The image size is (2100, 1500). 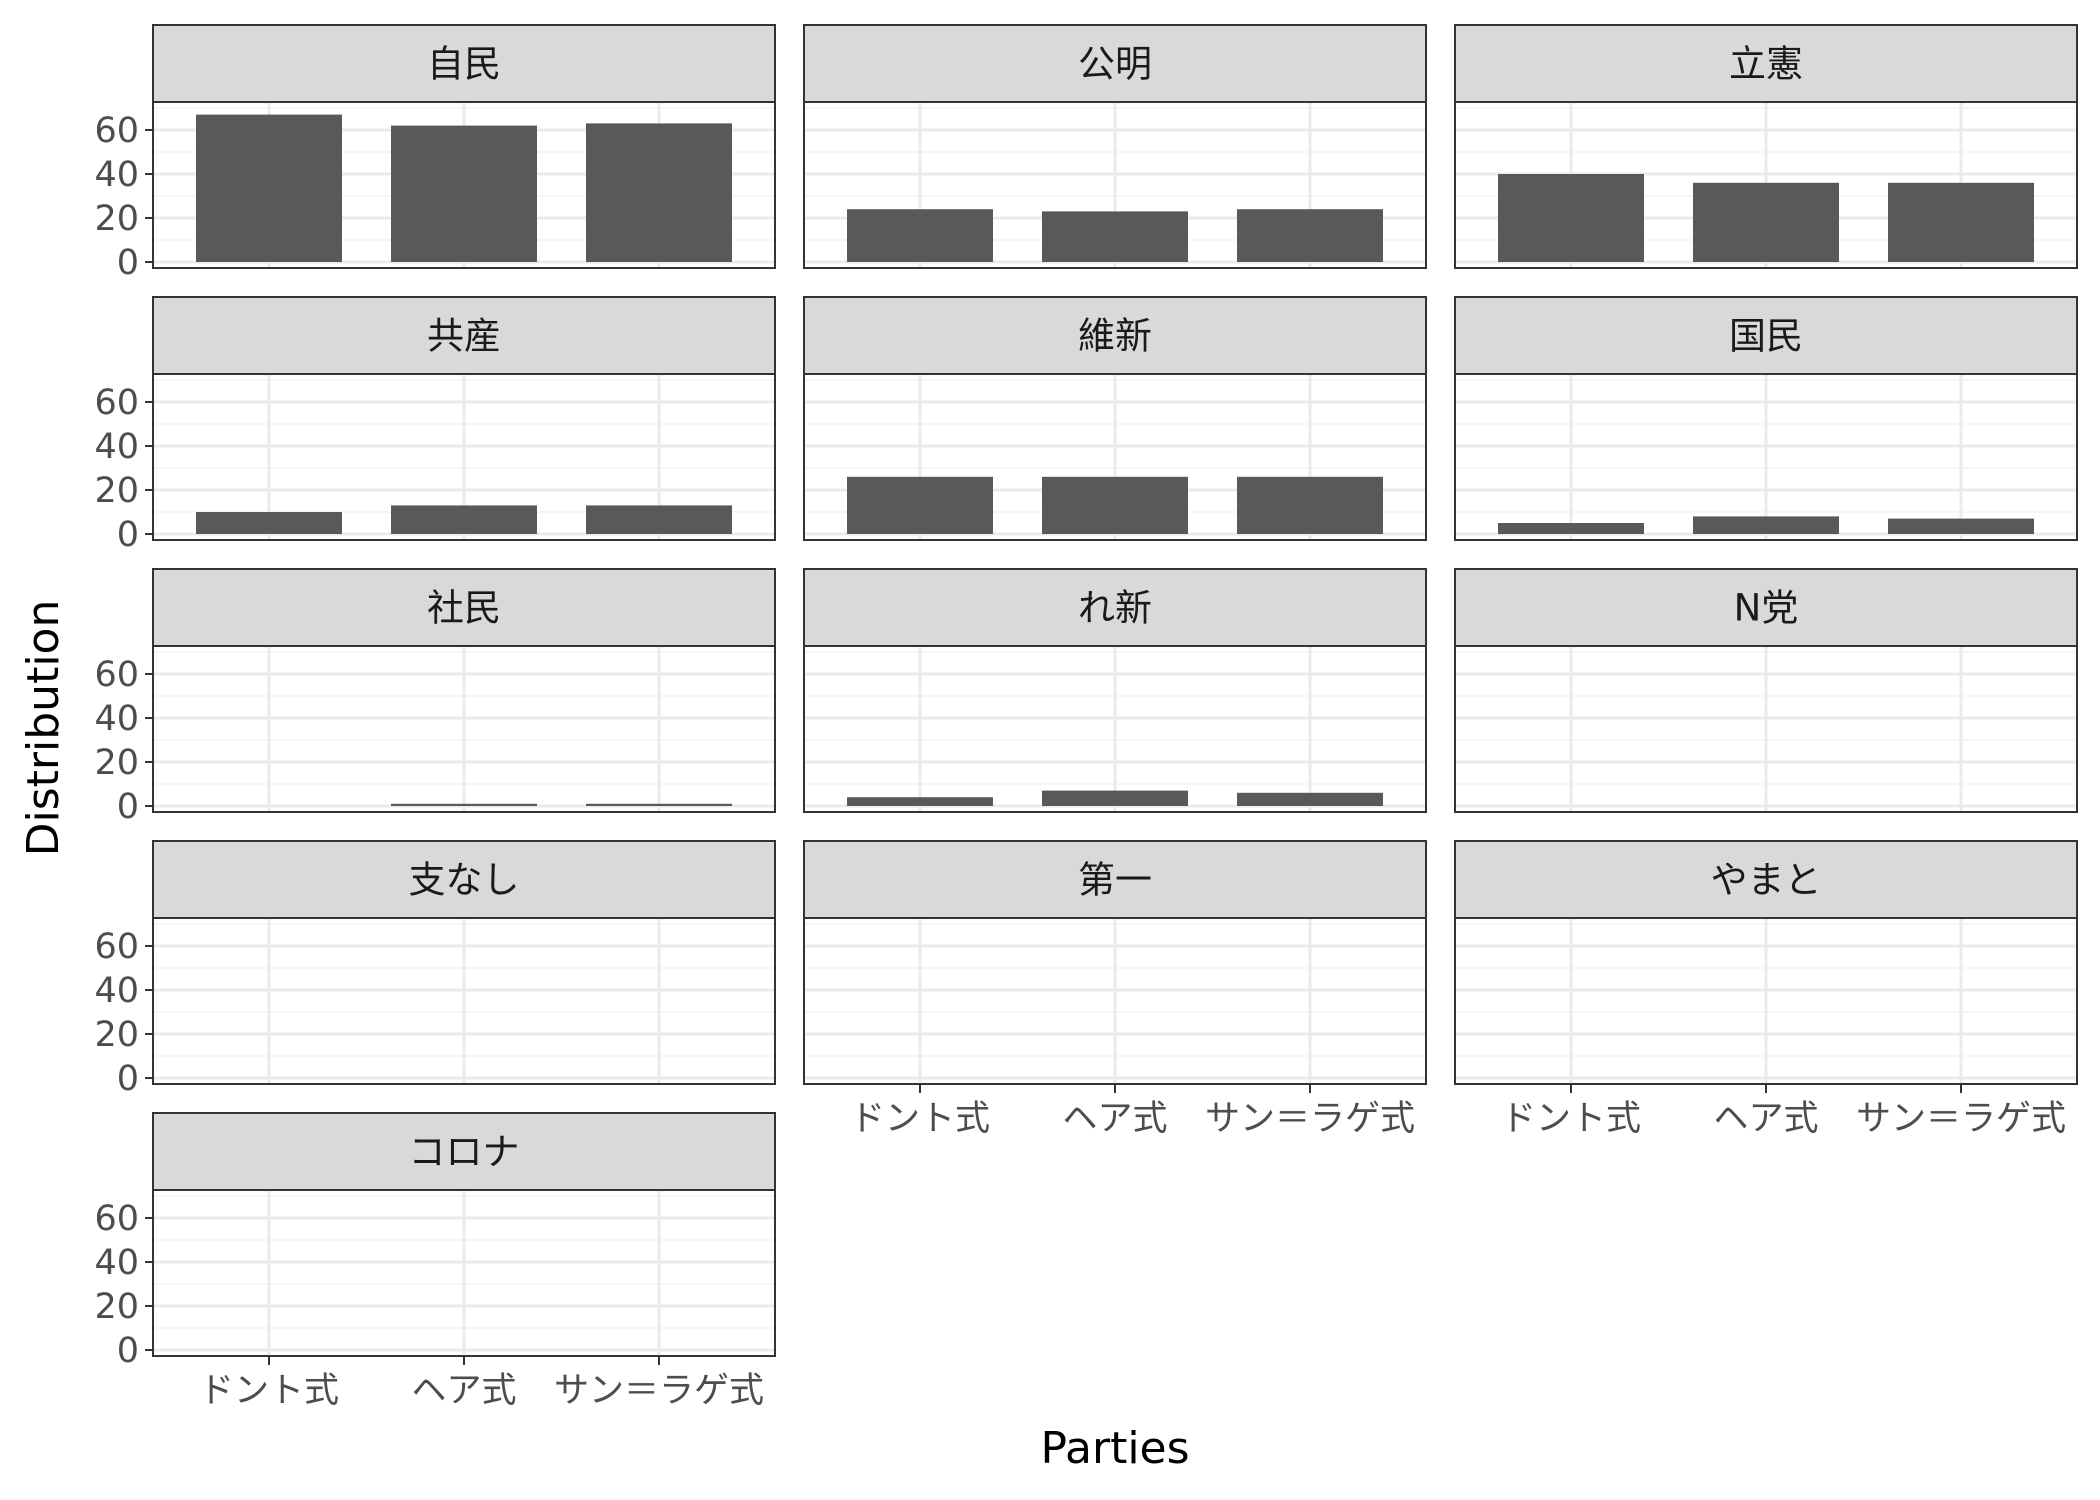 I want to click on x-axis-title: Parties, so click(x=1114, y=1448).